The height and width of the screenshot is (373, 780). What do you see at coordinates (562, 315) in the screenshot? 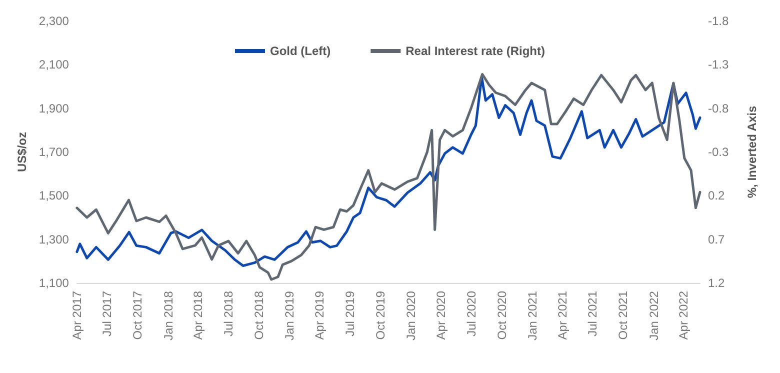
I see `x-tick-label: Apr 2021` at bounding box center [562, 315].